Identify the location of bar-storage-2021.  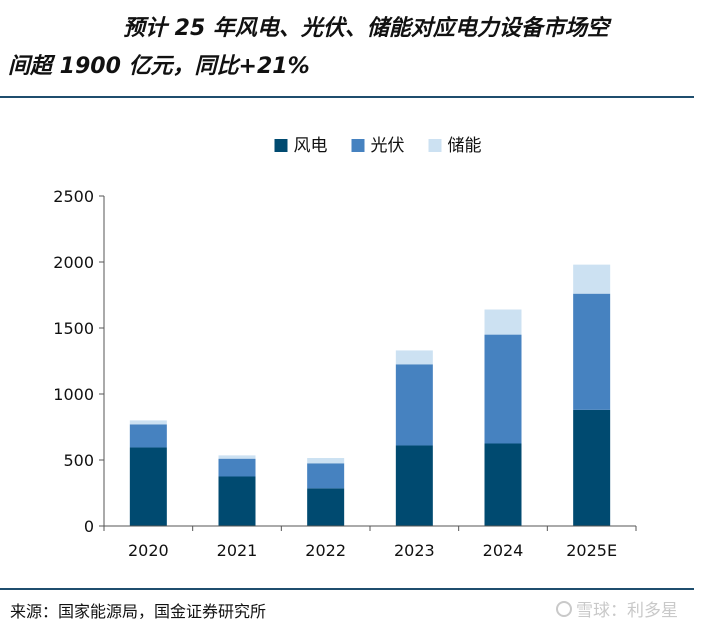
(237, 457).